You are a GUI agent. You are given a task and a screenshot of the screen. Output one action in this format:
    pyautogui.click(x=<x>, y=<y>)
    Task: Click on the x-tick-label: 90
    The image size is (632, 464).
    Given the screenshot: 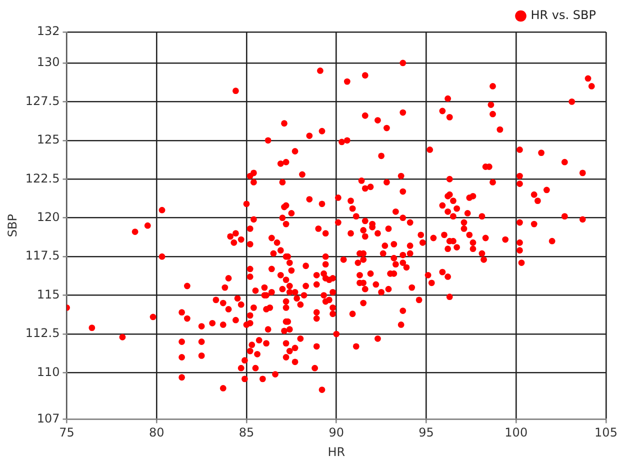 What is the action you would take?
    pyautogui.click(x=336, y=433)
    